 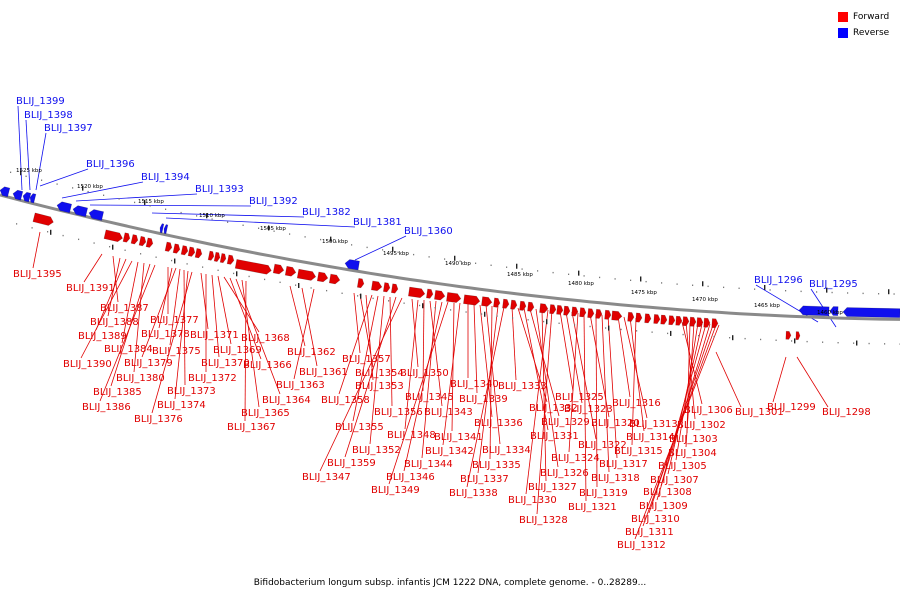 I want to click on forward-gene-label: BLIJ_1311, so click(x=649, y=532).